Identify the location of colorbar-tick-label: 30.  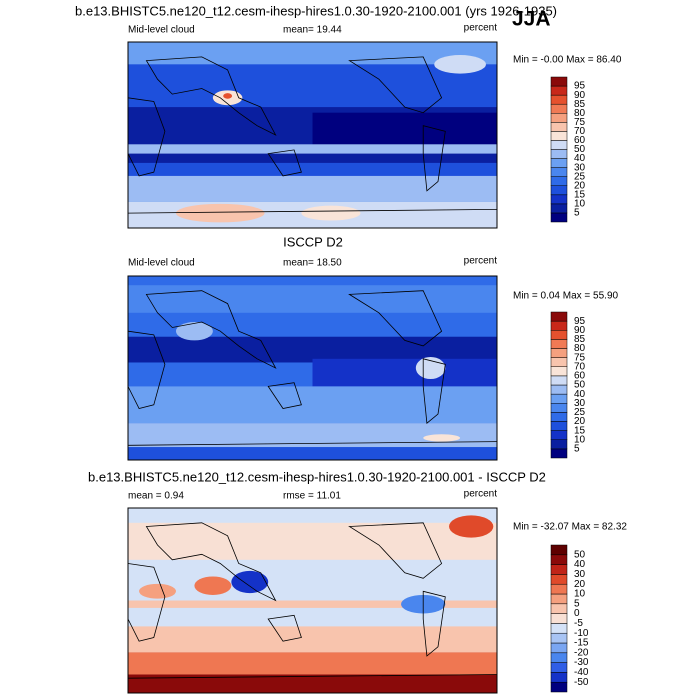
(580, 403).